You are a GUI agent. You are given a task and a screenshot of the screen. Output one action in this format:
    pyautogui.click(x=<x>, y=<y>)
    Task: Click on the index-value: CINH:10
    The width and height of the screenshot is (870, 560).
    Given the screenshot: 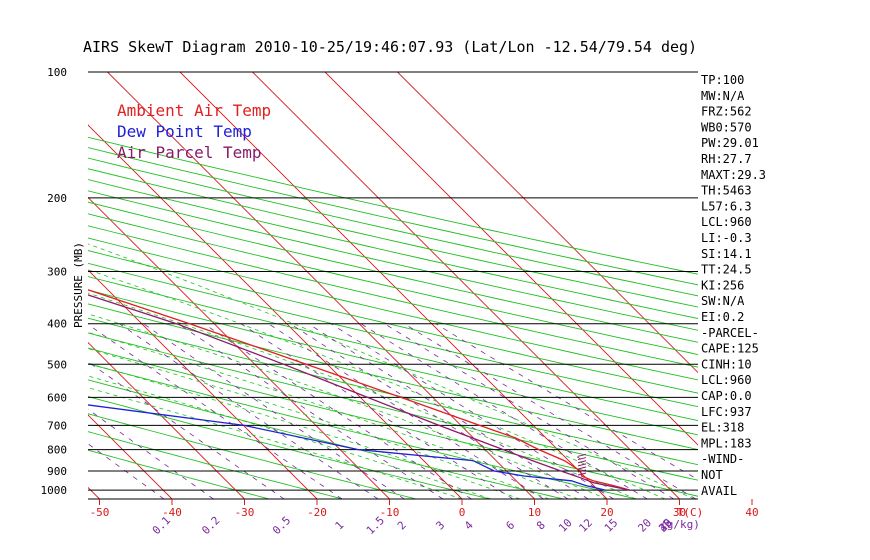 What is the action you would take?
    pyautogui.click(x=726, y=364)
    